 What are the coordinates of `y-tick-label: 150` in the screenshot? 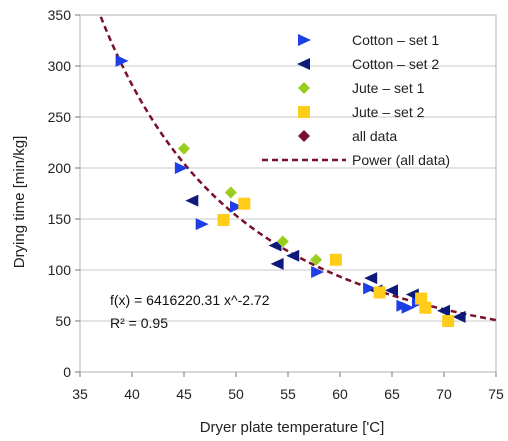 It's located at (60, 219).